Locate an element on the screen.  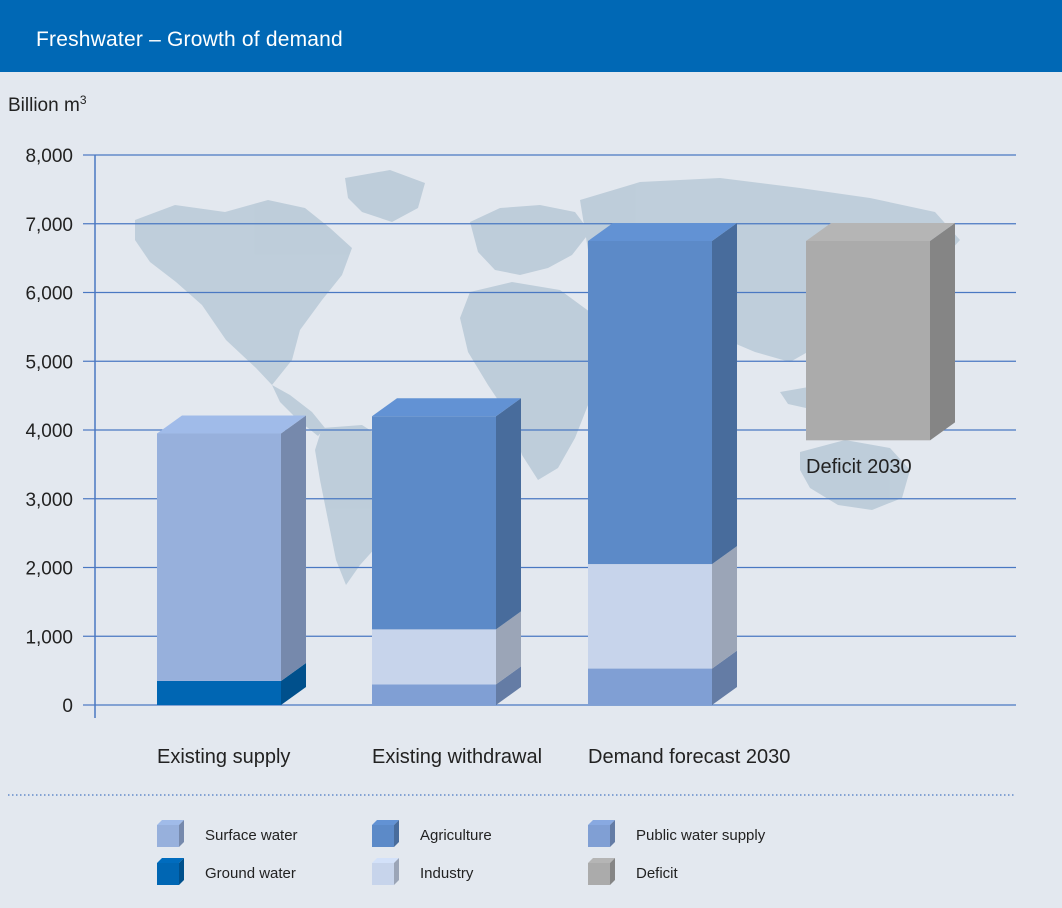
y-tick-label: 3,000 is located at coordinates (49, 500).